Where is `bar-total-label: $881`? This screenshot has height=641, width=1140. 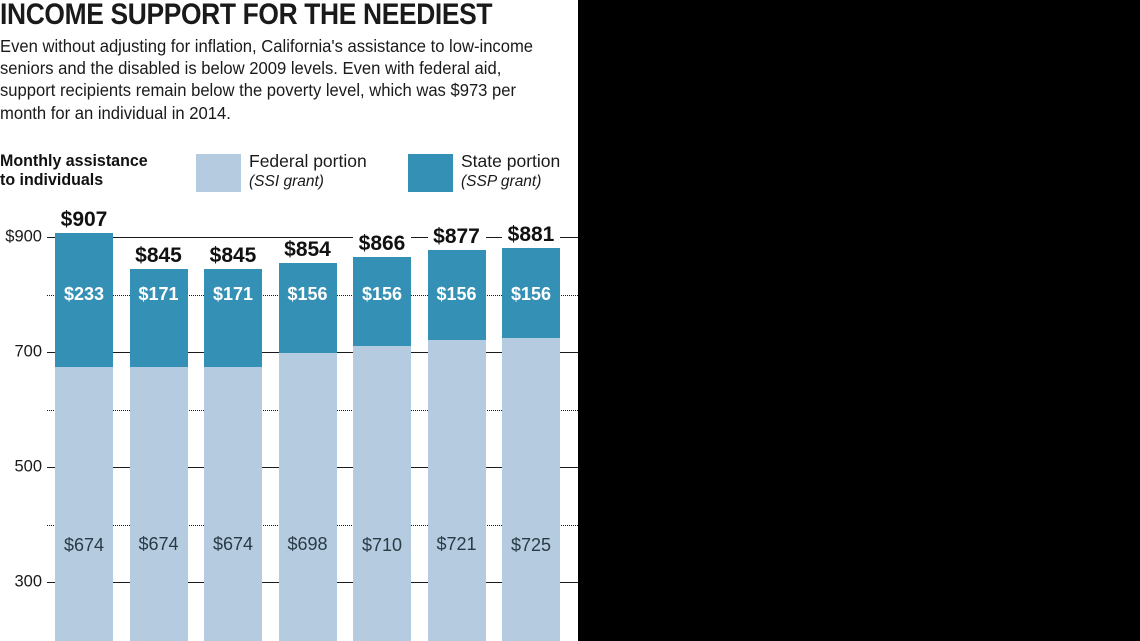
bar-total-label: $881 is located at coordinates (531, 234).